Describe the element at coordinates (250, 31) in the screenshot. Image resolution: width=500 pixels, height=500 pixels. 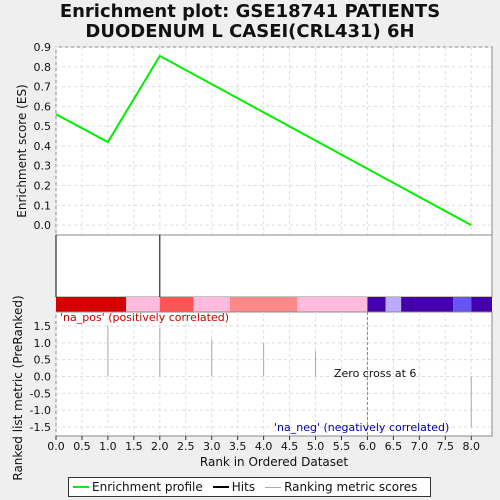
I see `chart-title-line2: DUODENUM L CASEI(CRL431) 6H` at that location.